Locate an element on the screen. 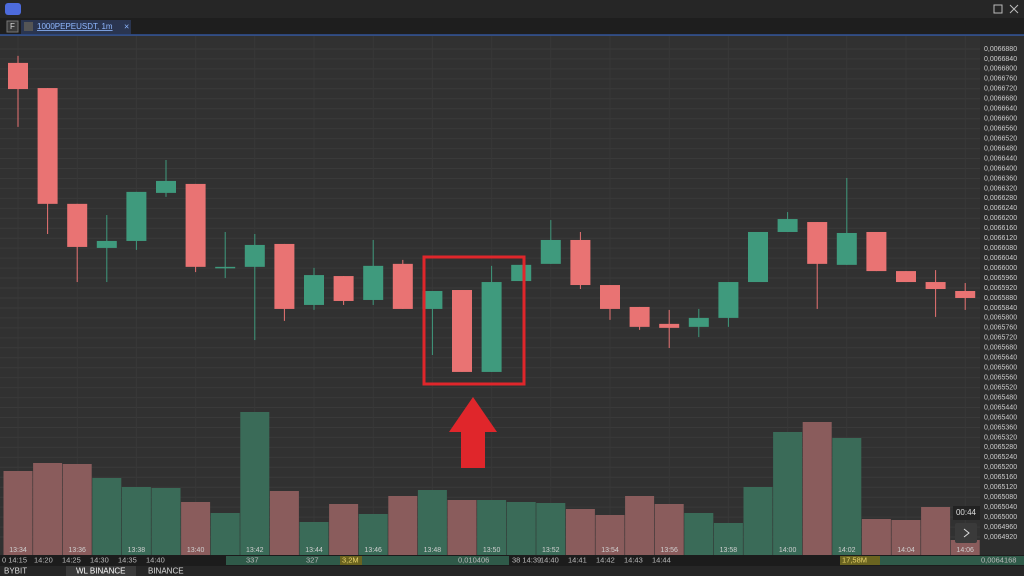 This screenshot has height=576, width=1024. restore-button is located at coordinates (998, 9).